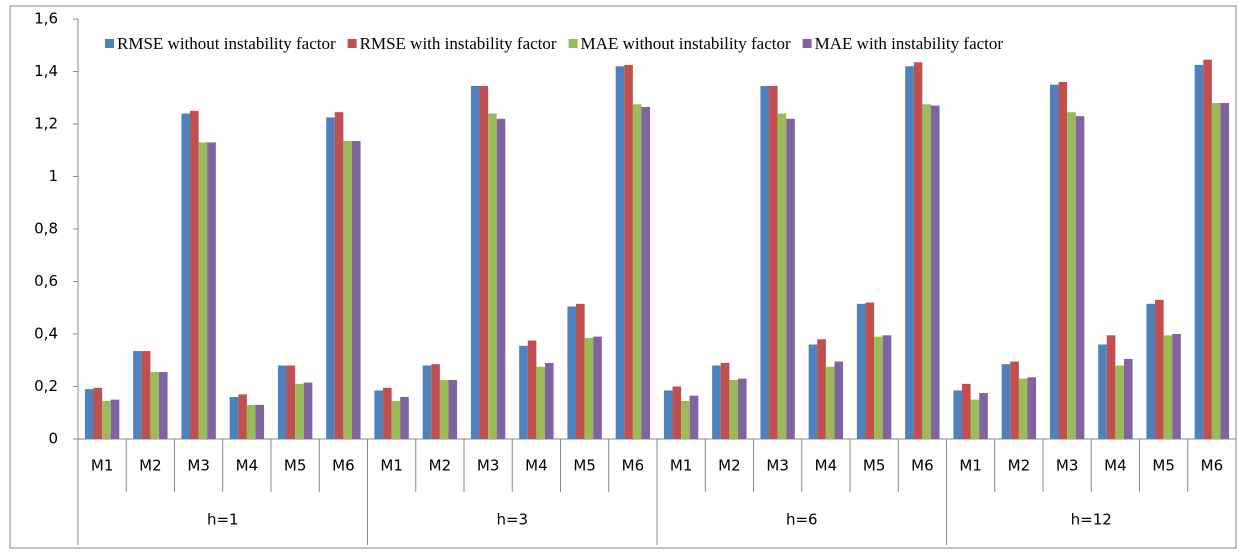  I want to click on legend-label: MAE without instability factor, so click(686, 43).